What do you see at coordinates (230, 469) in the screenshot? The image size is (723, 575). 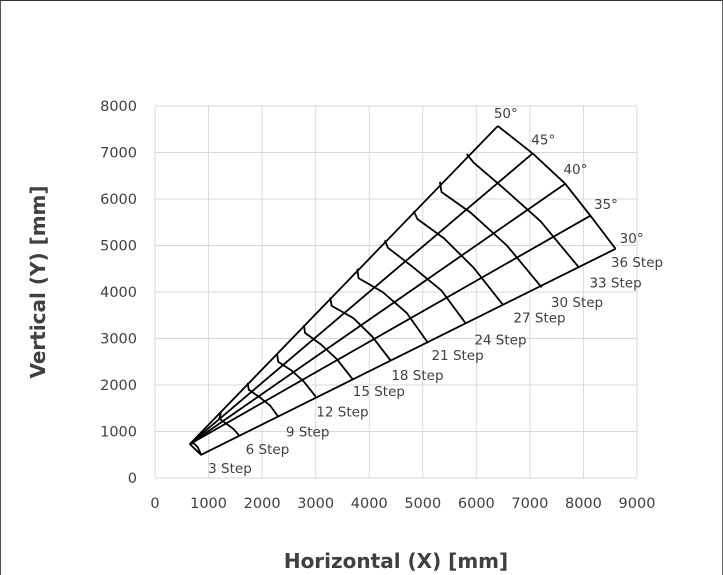 I see `annotation-label: 3 Step` at bounding box center [230, 469].